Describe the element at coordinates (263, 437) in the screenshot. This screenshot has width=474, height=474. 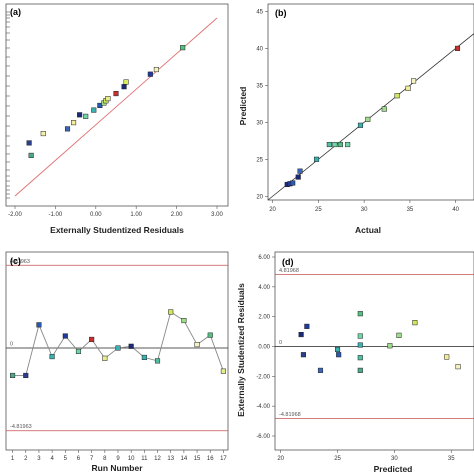
I see `panel-d-y-tick-label: -6.00` at that location.